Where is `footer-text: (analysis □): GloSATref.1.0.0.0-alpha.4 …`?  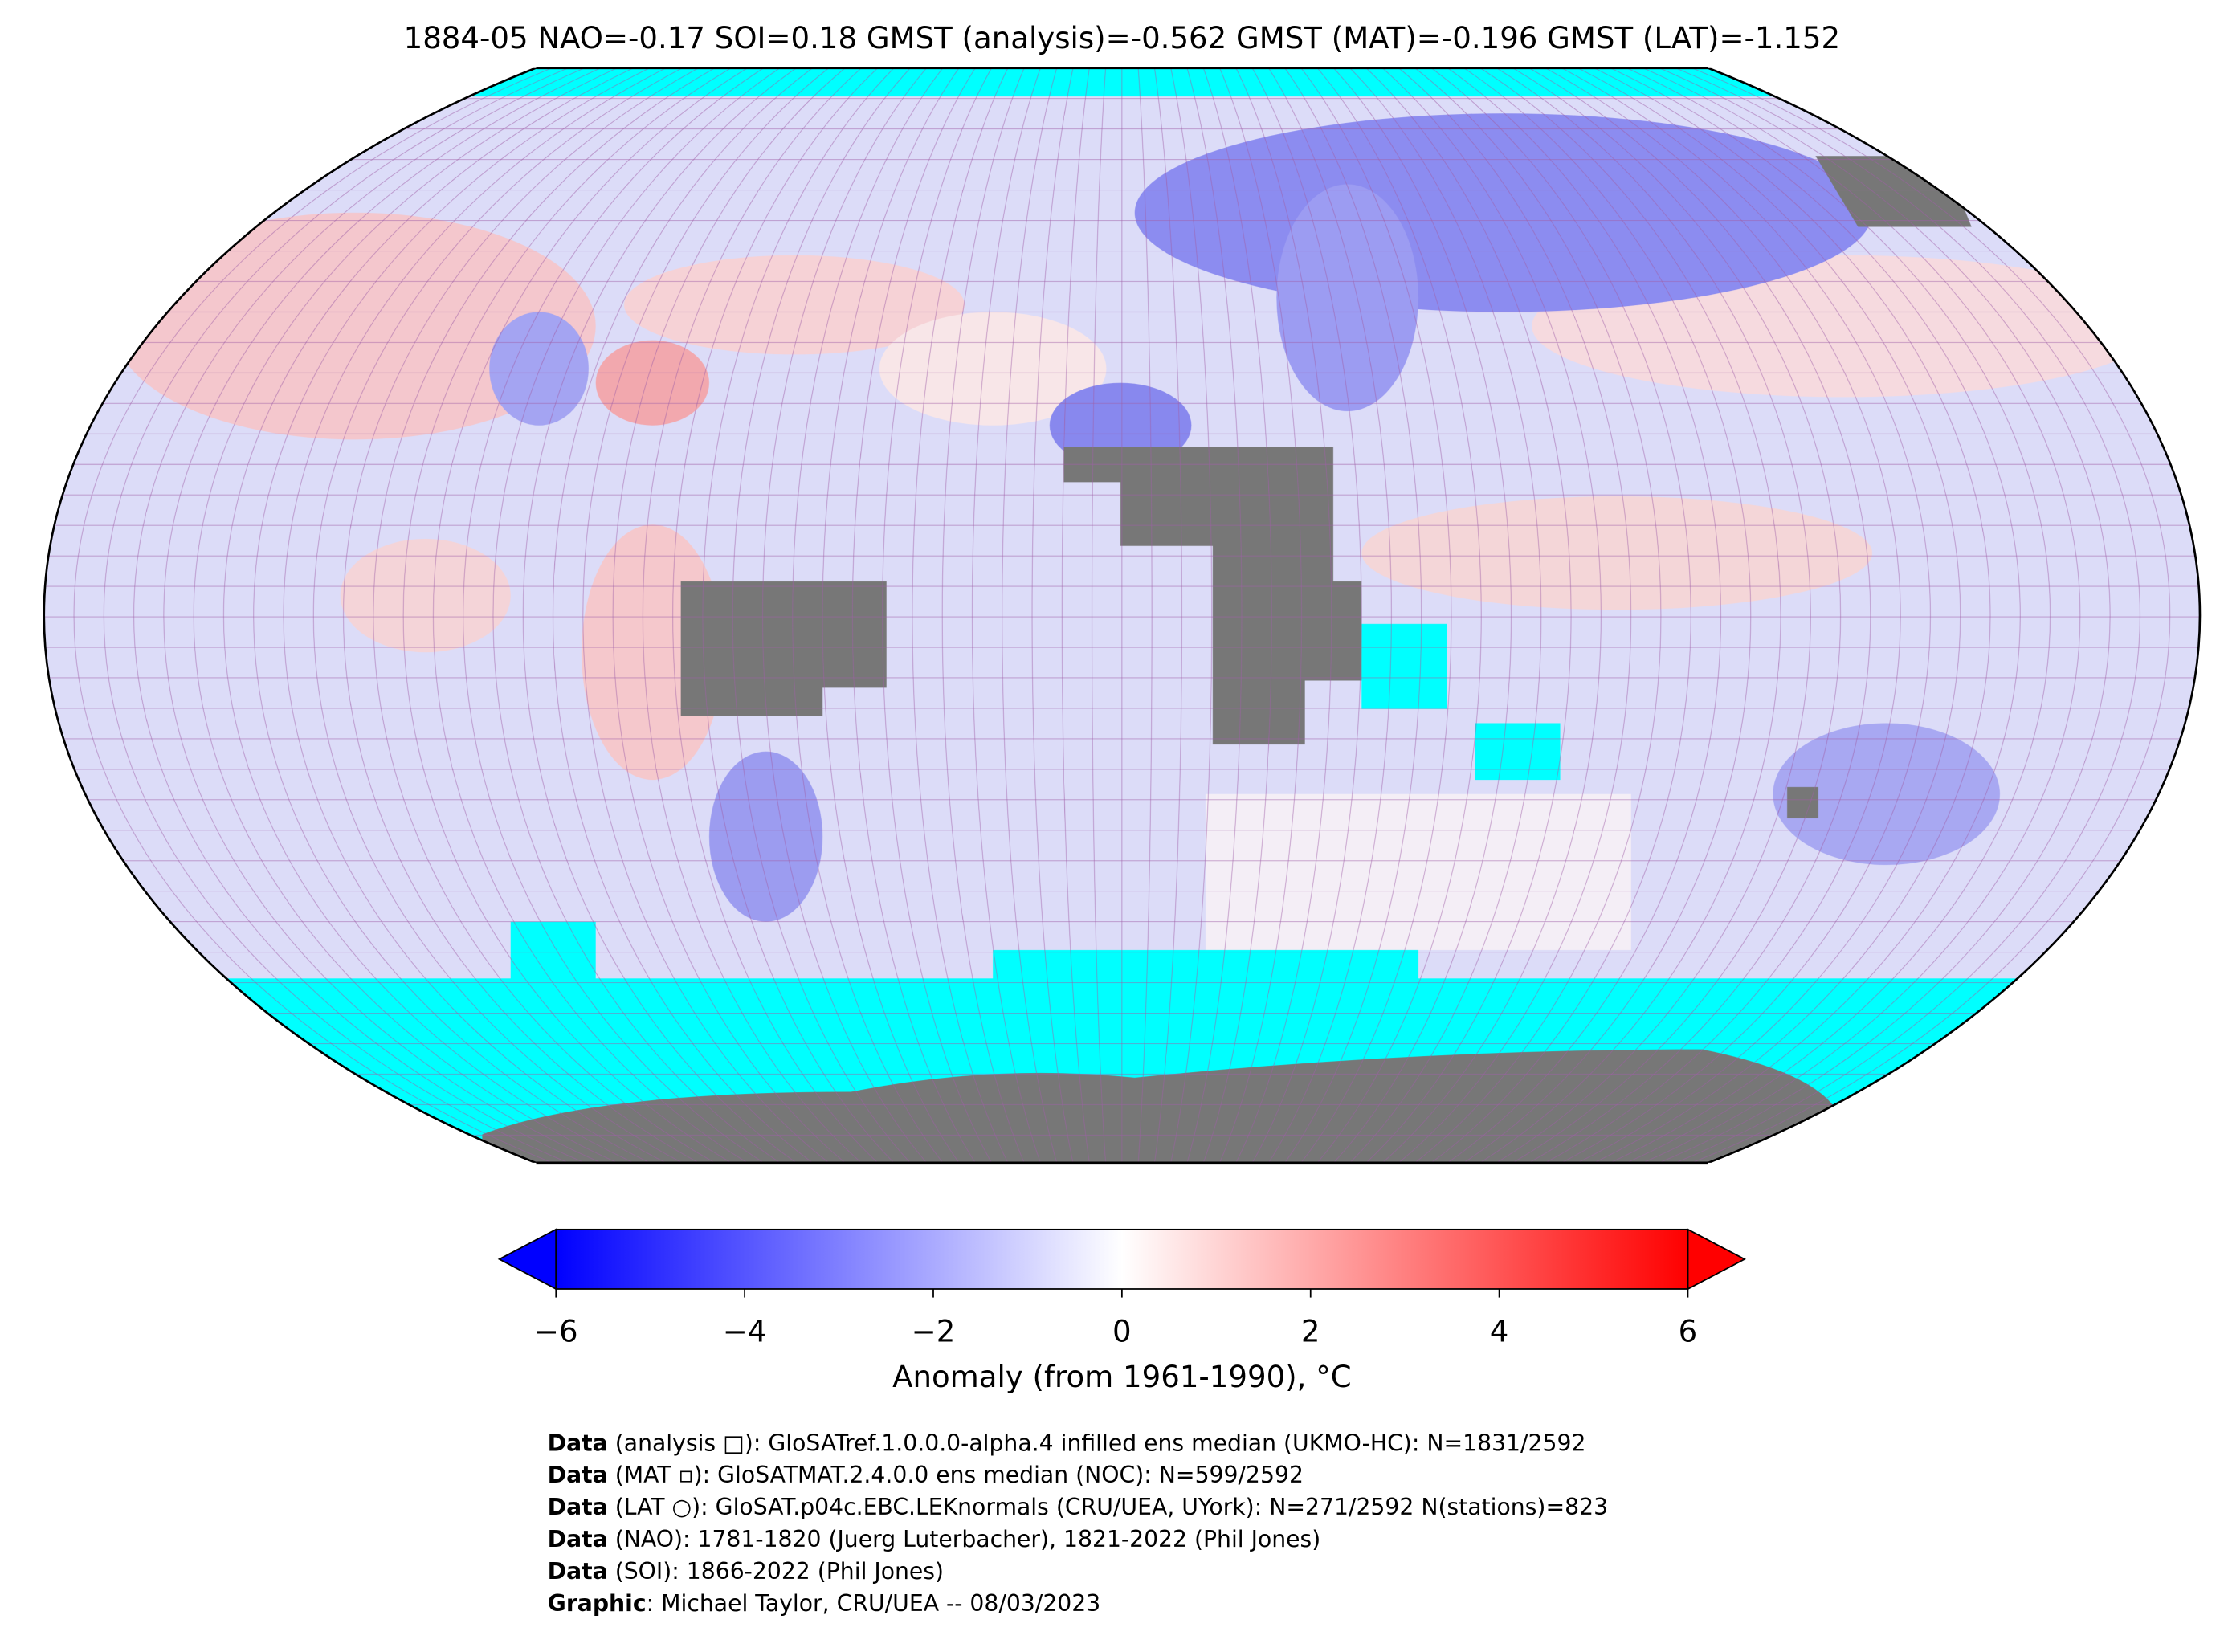
footer-text: (analysis □): GloSATref.1.0.0.0-alpha.4 … is located at coordinates (1097, 1443).